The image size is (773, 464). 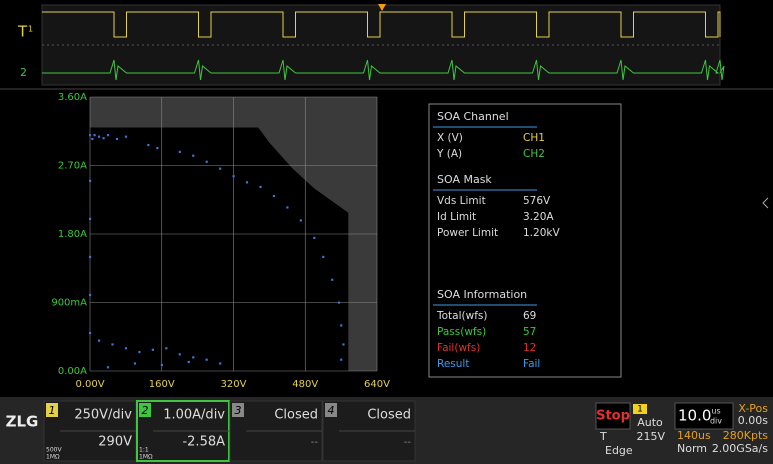 What do you see at coordinates (716, 421) in the screenshot?
I see `timebase-unit: div` at bounding box center [716, 421].